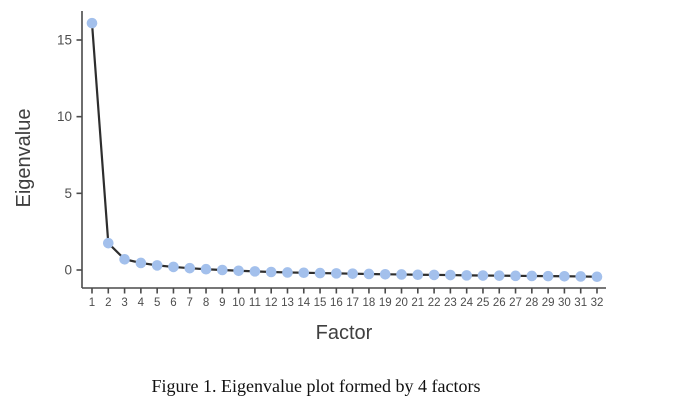 The image size is (693, 418). Describe the element at coordinates (564, 303) in the screenshot. I see `x-tick-label: 30` at that location.